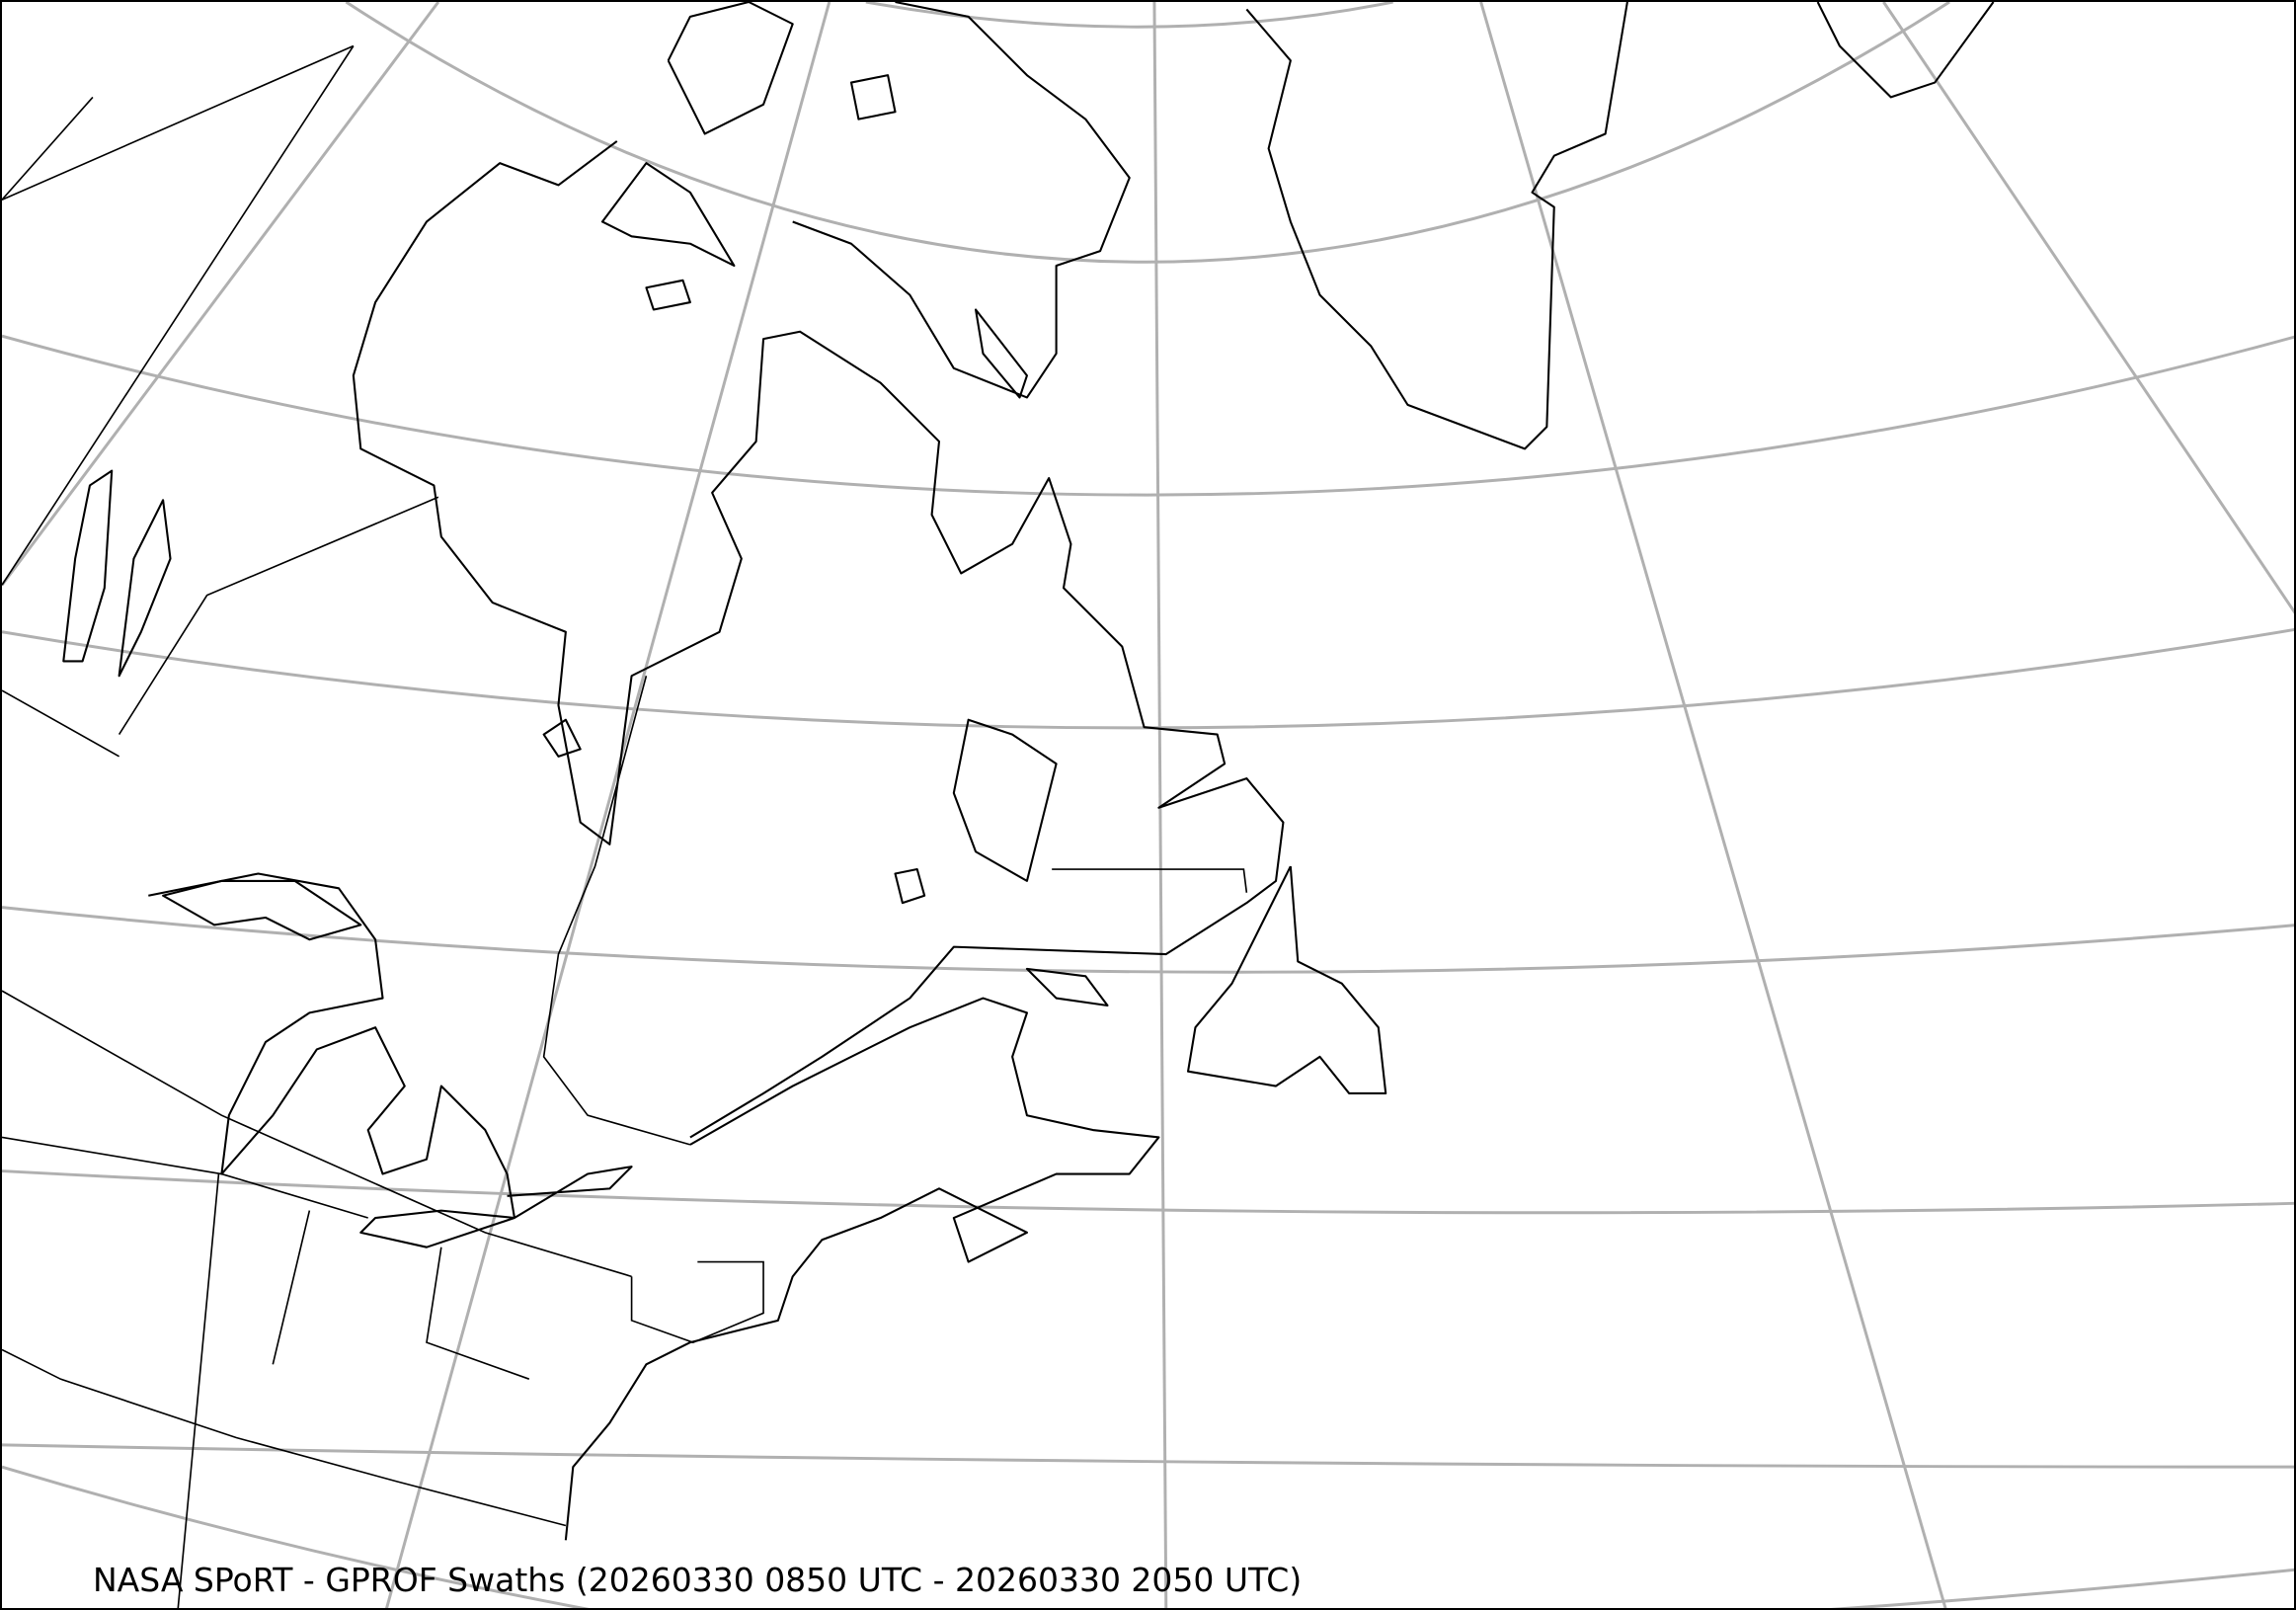 Image resolution: width=2296 pixels, height=1610 pixels. I want to click on greenland, so click(1437, 226).